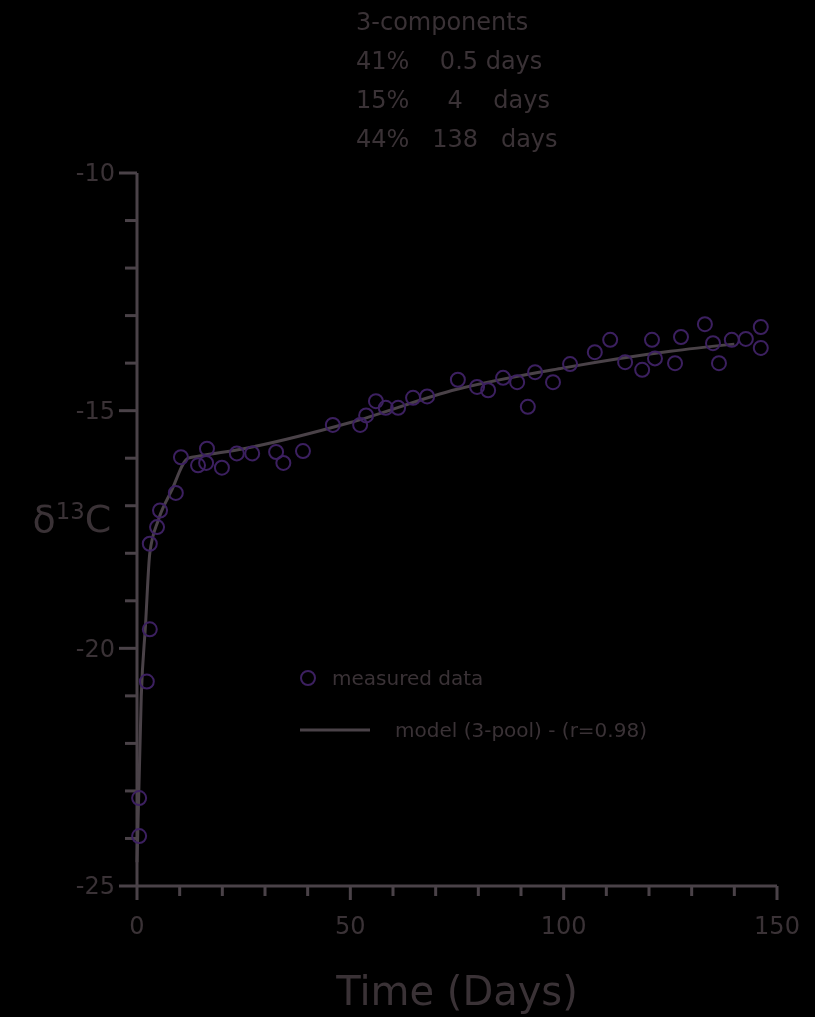  Describe the element at coordinates (453, 100) in the screenshot. I see `text: 15% 4 days` at that location.